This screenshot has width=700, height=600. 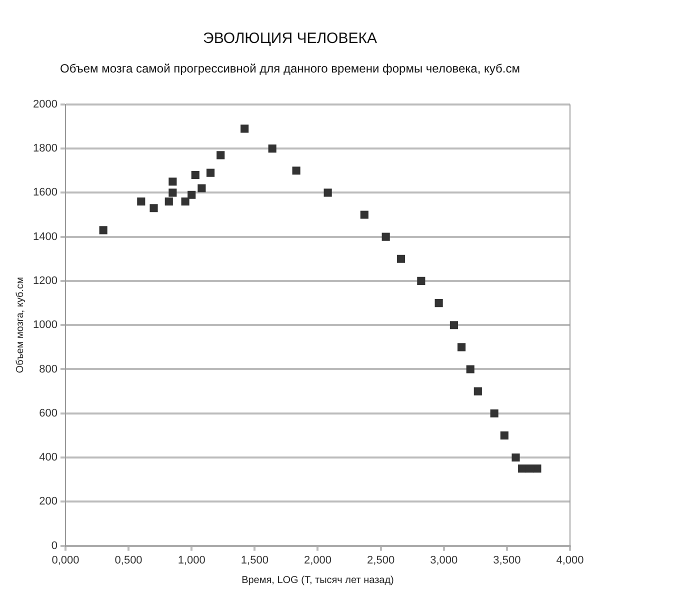 What do you see at coordinates (48, 369) in the screenshot?
I see `y-tick-label: 800` at bounding box center [48, 369].